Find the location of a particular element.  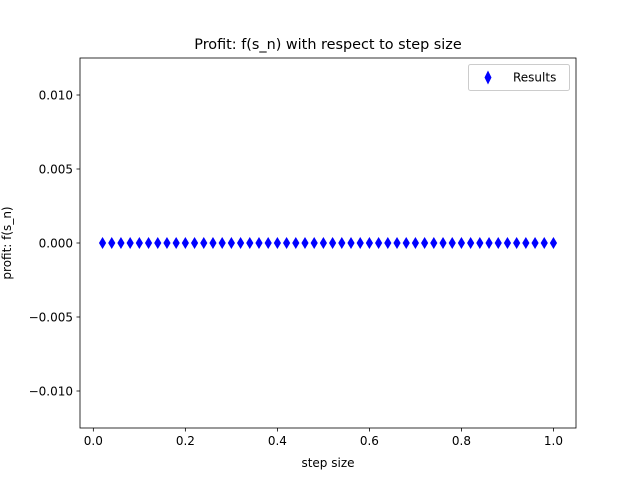

data-markers is located at coordinates (328, 243).